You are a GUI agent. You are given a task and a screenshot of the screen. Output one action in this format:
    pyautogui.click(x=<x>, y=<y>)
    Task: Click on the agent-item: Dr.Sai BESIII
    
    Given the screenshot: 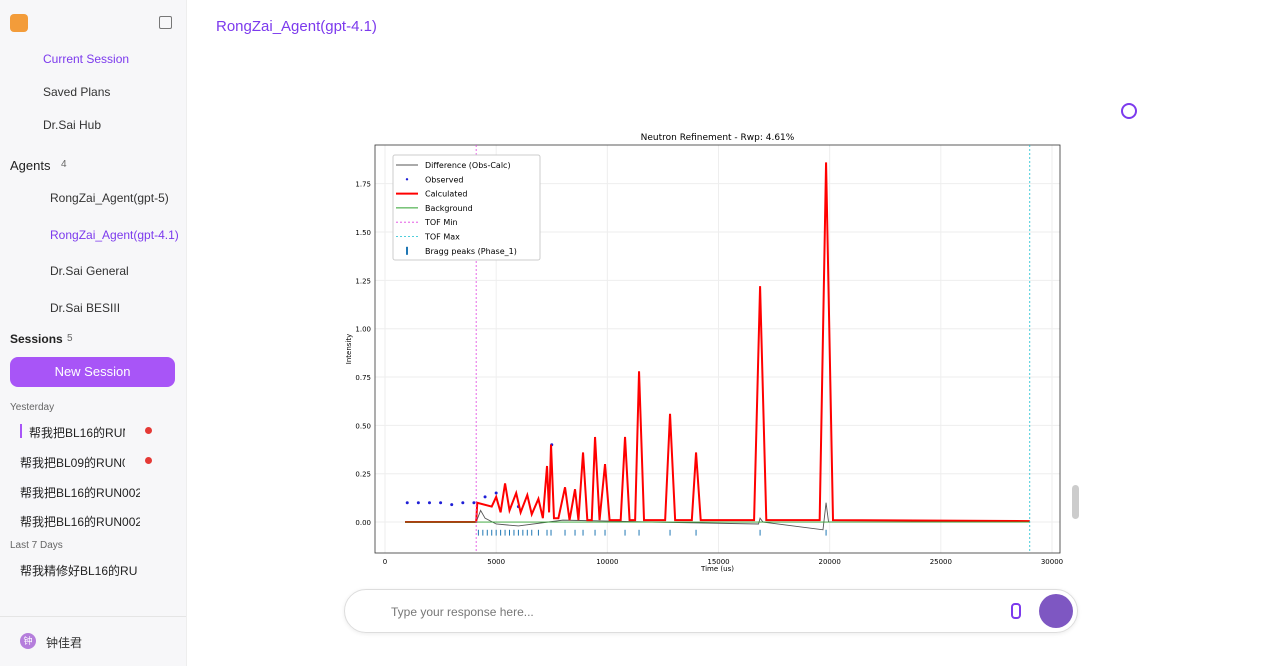 What is the action you would take?
    pyautogui.click(x=85, y=308)
    